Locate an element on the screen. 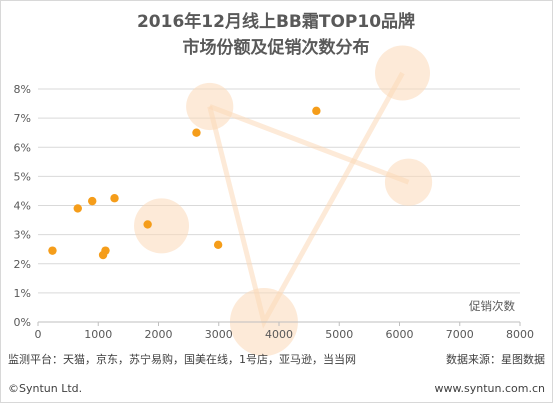 This screenshot has height=403, width=553. chart-title-line2: 市场份额及促销次数分布 is located at coordinates (276, 47).